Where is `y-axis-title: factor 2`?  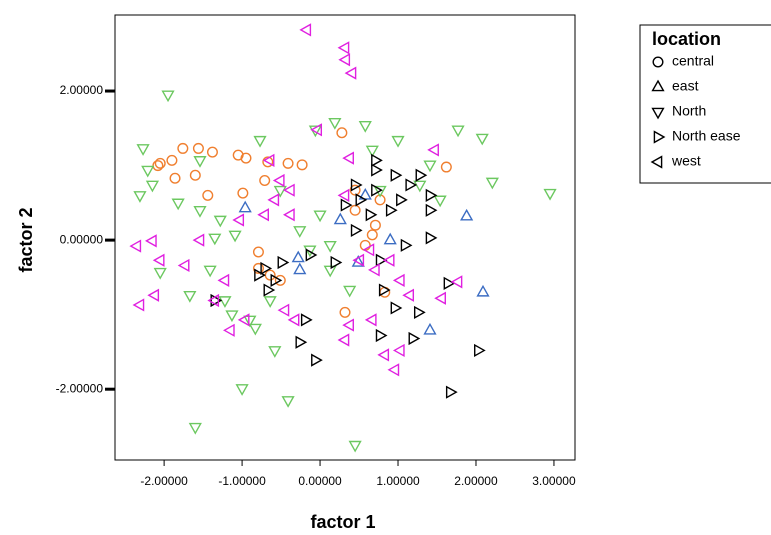
y-axis-title: factor 2 is located at coordinates (26, 239).